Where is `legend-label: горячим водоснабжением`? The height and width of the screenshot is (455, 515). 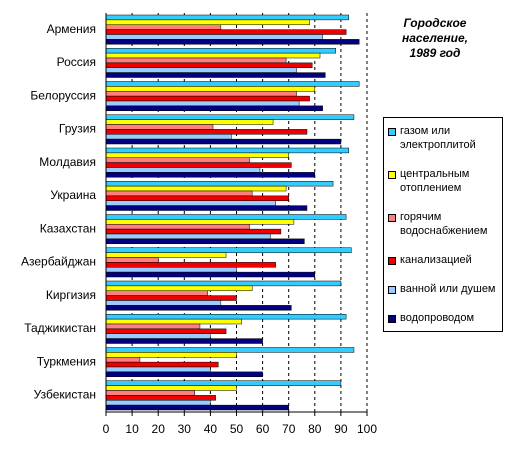 legend-label: горячим водоснабжением is located at coordinates (444, 224).